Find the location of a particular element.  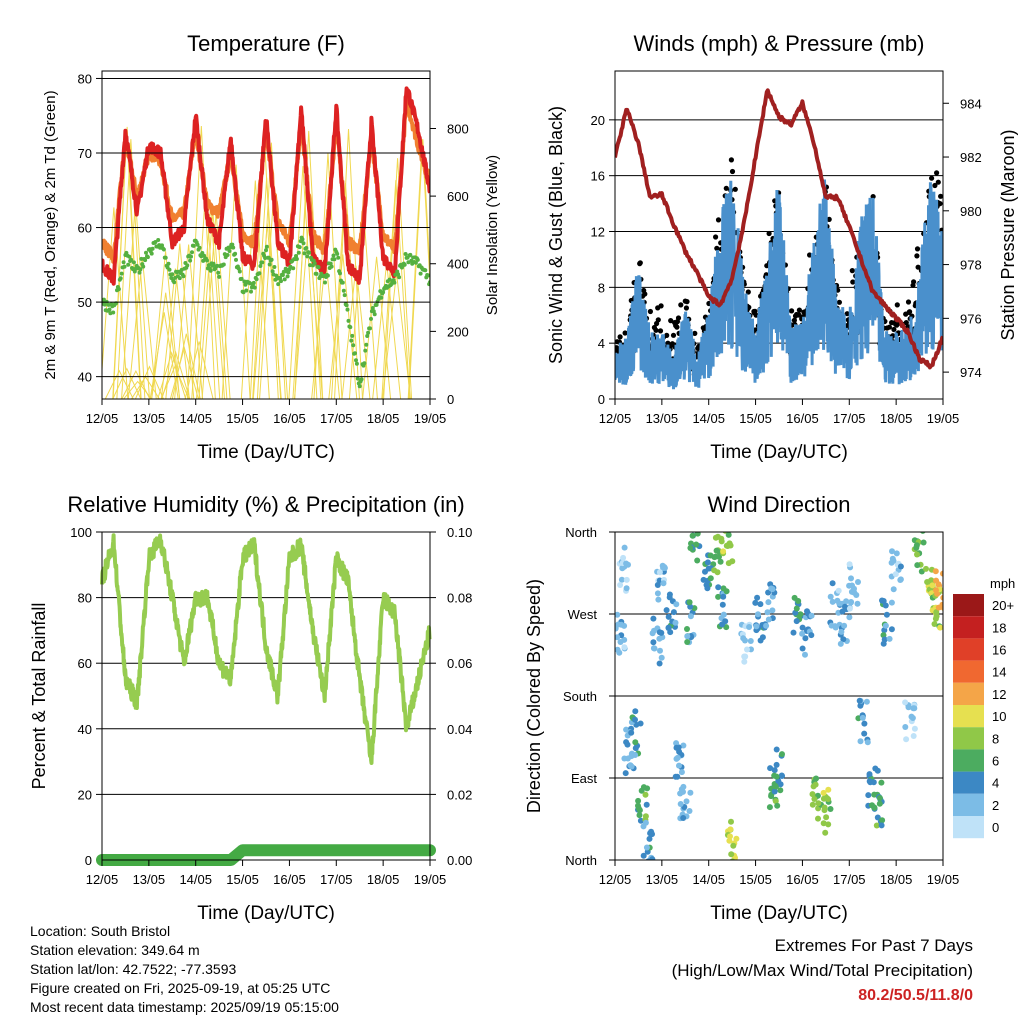

plot-frame is located at coordinates (779, 235).